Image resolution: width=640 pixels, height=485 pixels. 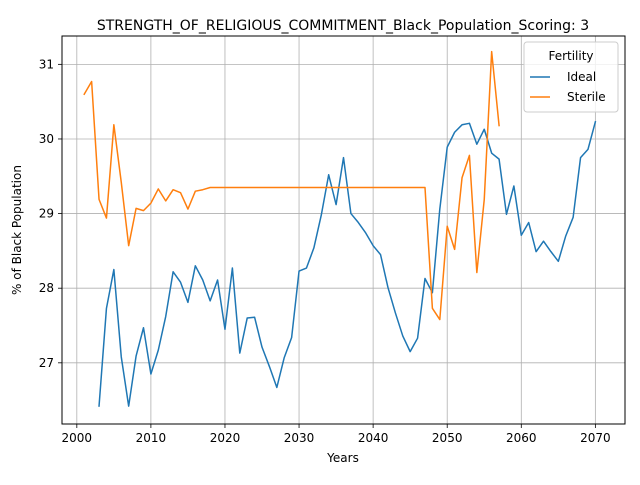 I want to click on x-tick-label: 2020, so click(x=225, y=438).